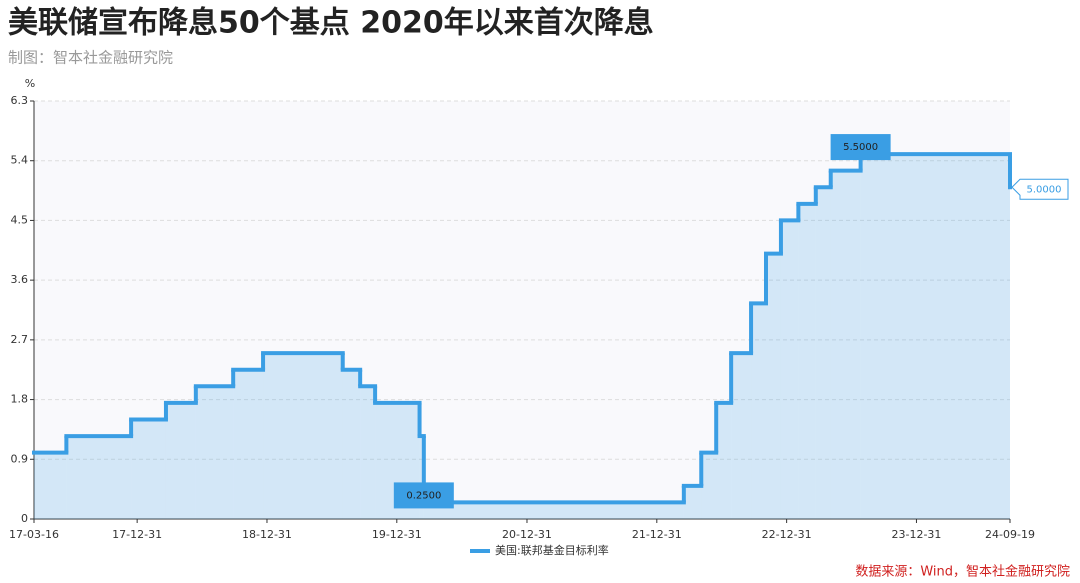 This screenshot has width=1080, height=583. Describe the element at coordinates (20, 399) in the screenshot. I see `y-tick-label: 1.8` at that location.